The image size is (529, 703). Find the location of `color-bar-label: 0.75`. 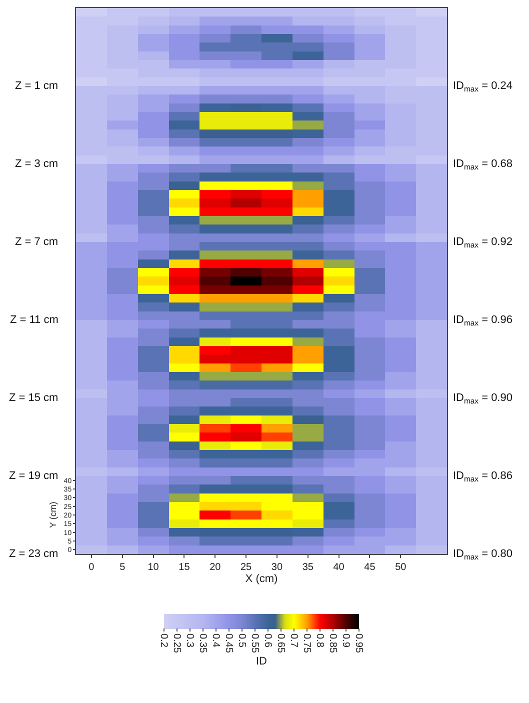

color-bar-label: 0.75 is located at coordinates (306, 644).